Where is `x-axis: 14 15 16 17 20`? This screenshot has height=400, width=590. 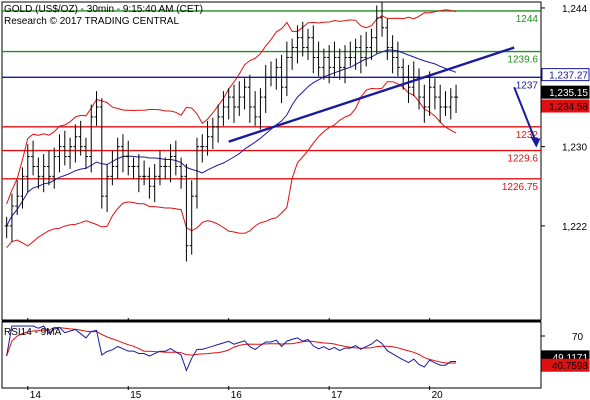 x-axis: 14 15 16 17 20 is located at coordinates (235, 359).